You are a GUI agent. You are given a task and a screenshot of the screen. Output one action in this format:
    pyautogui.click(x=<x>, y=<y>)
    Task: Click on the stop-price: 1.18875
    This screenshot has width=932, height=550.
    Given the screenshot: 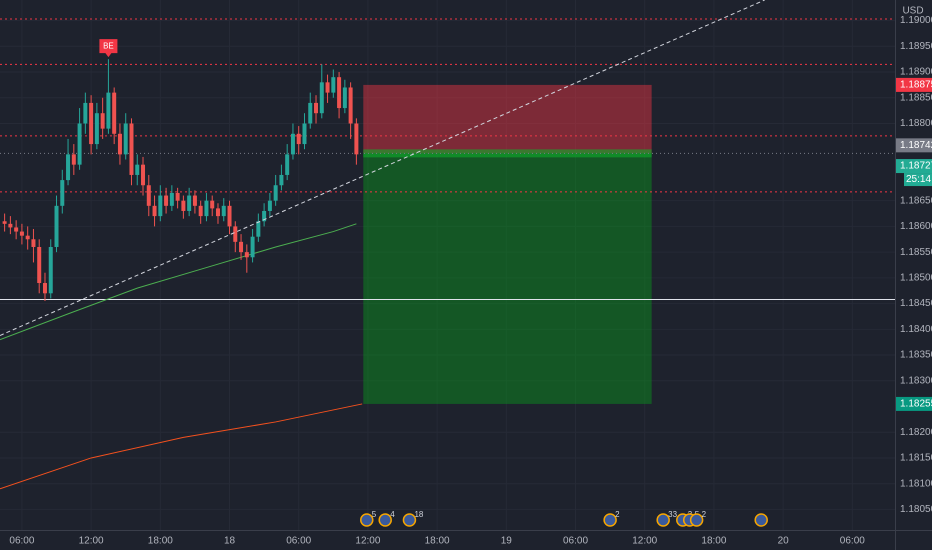 What is the action you would take?
    pyautogui.click(x=916, y=85)
    